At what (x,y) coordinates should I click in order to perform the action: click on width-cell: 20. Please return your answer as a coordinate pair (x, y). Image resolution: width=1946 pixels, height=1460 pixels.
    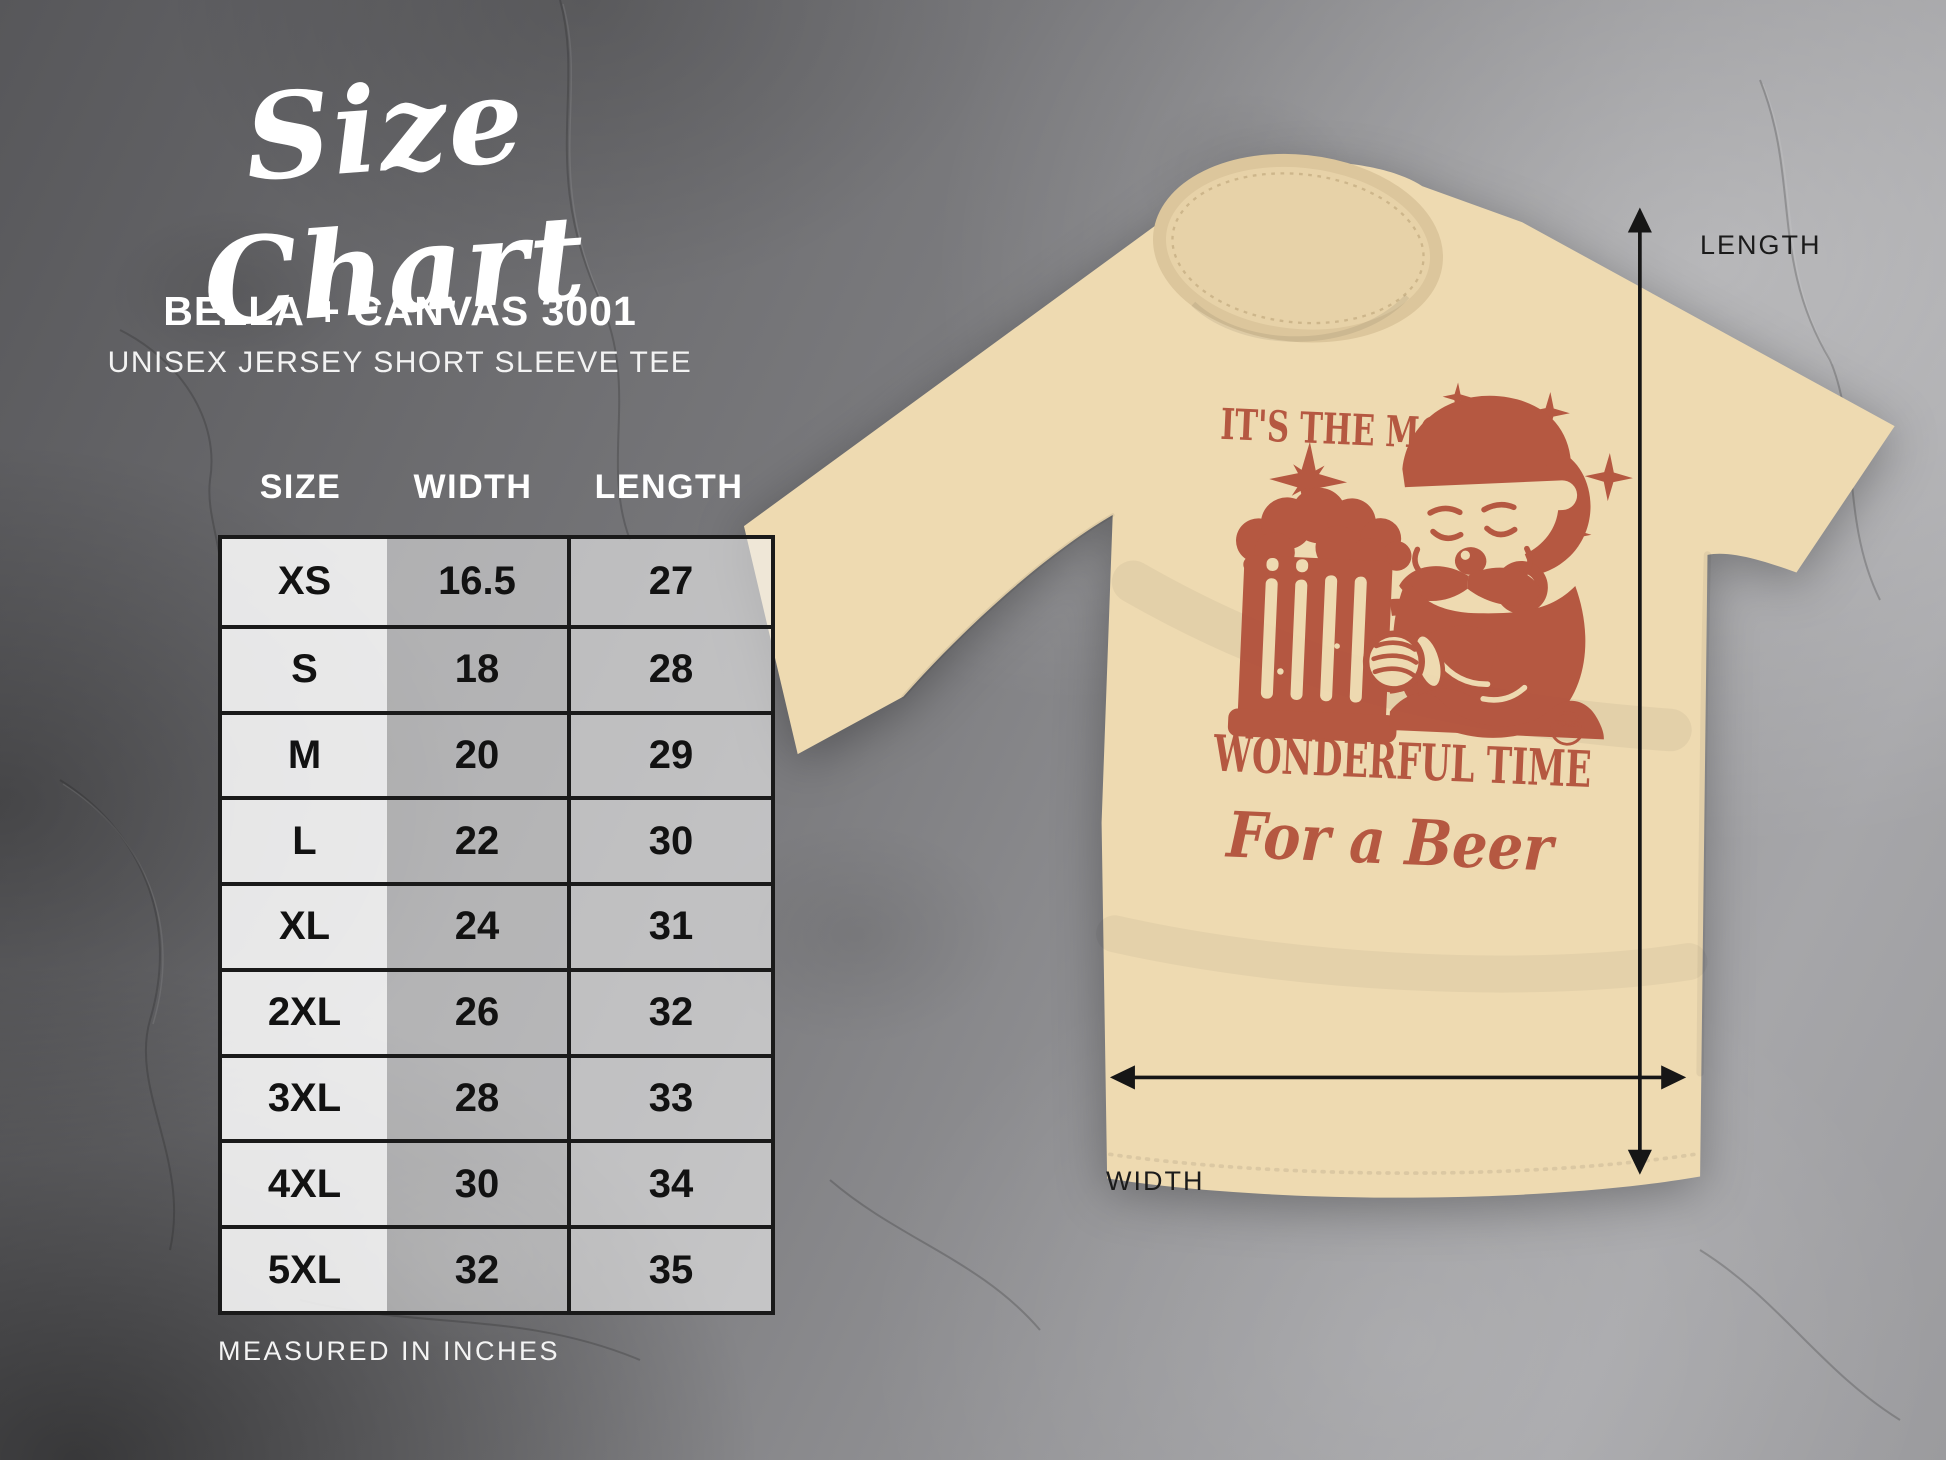
    Looking at the image, I should click on (477, 755).